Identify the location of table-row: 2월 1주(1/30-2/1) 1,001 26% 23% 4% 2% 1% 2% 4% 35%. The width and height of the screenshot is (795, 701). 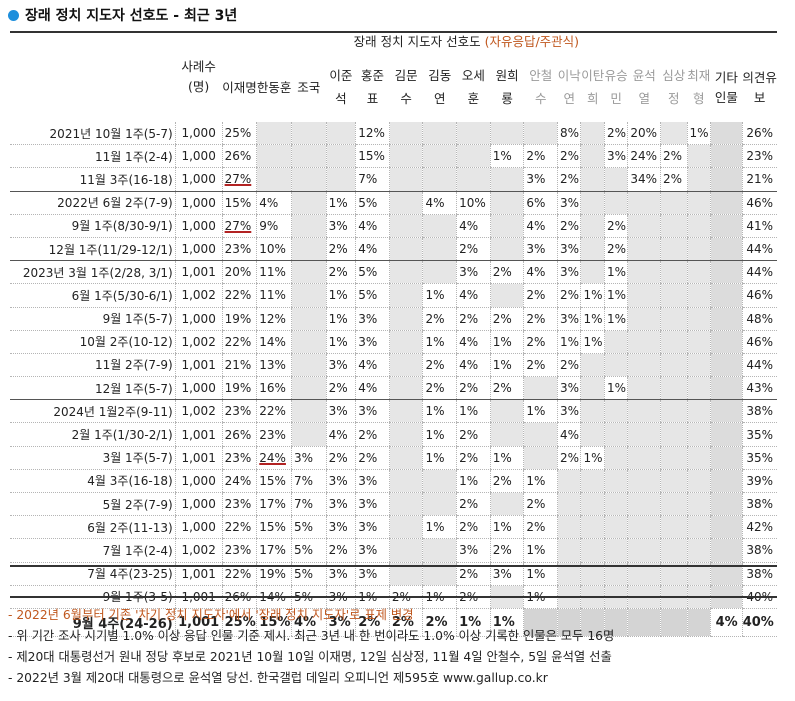
(393, 434).